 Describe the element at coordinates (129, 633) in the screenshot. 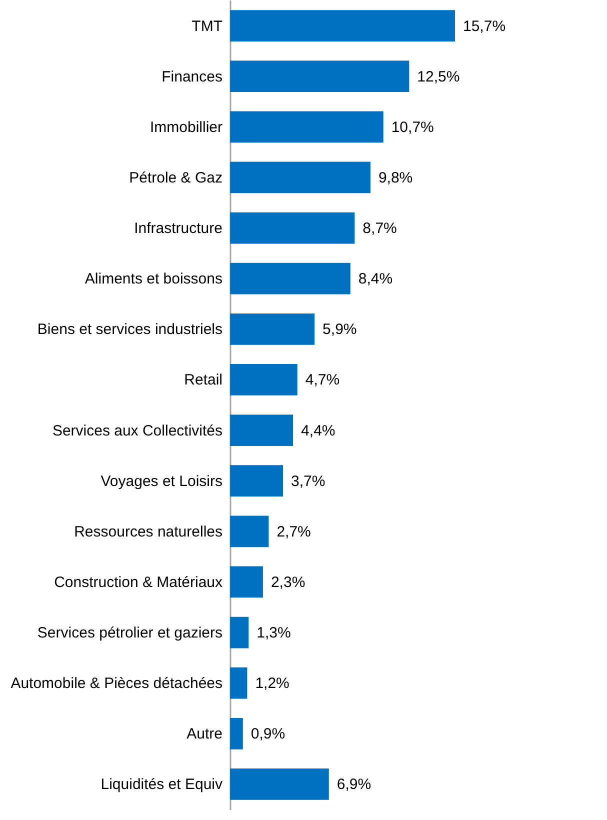

I see `y-tick-label: Services pétrolier et gaziers` at that location.